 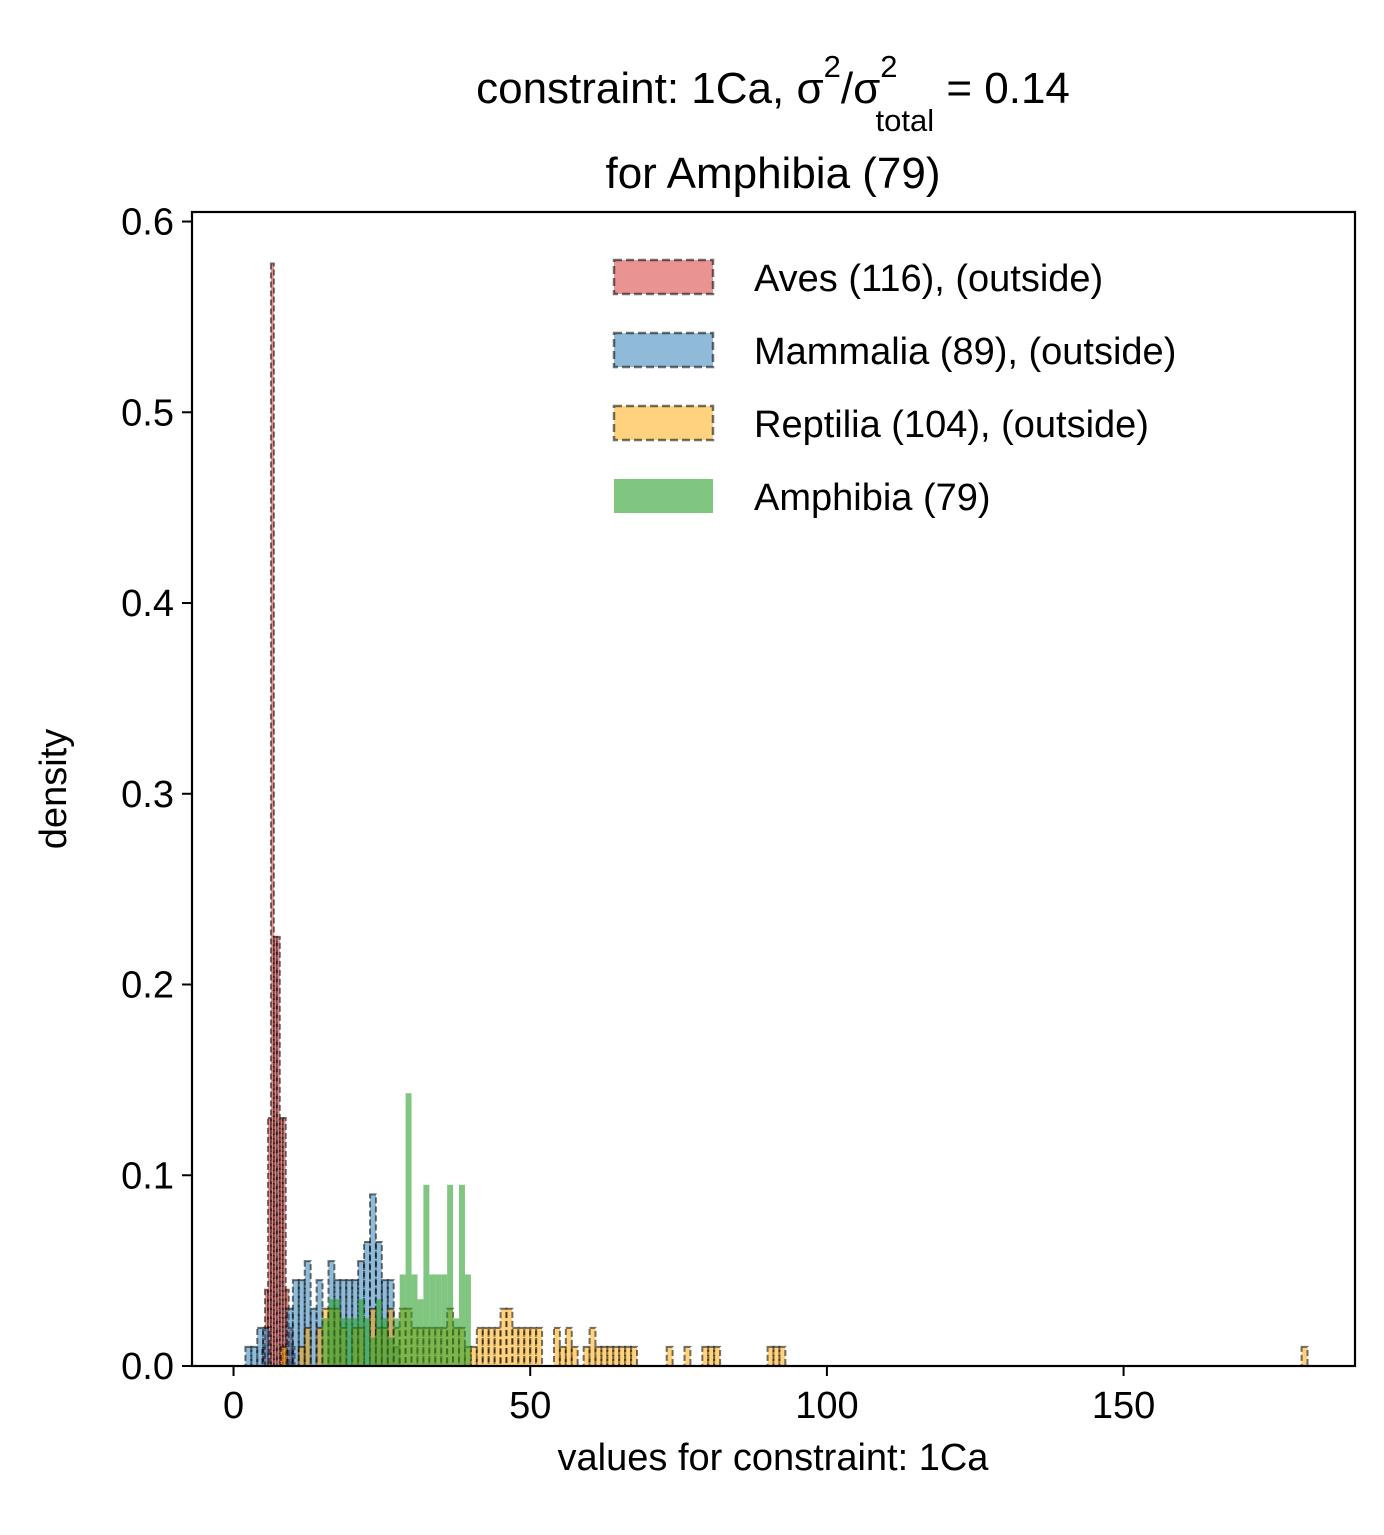 What do you see at coordinates (773, 93) in the screenshot?
I see `chart-title: constraint: 1Ca, σ2/σ2 total = 0.14` at bounding box center [773, 93].